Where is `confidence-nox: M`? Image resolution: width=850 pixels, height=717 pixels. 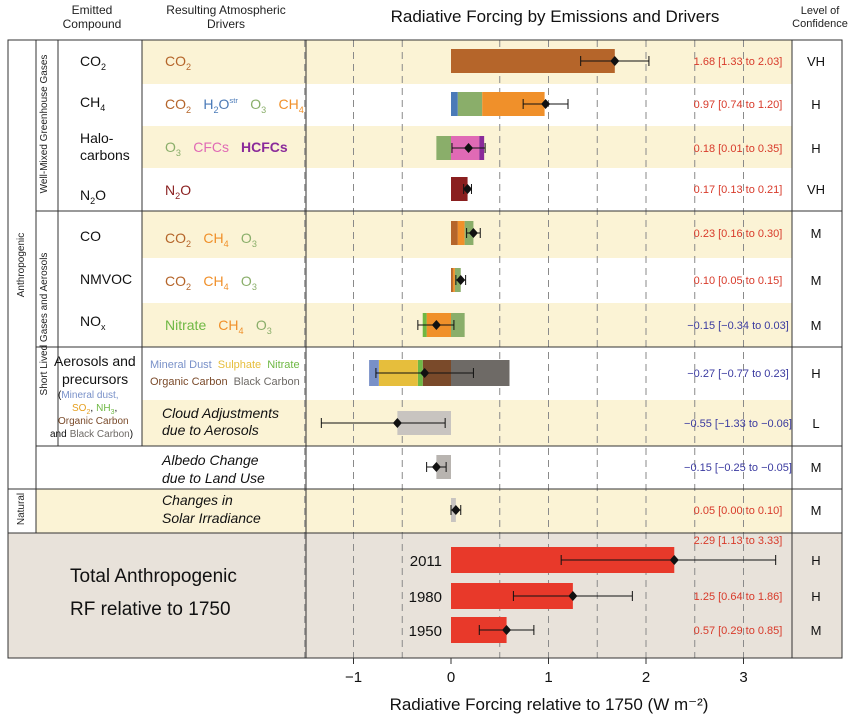 confidence-nox: M is located at coordinates (816, 325).